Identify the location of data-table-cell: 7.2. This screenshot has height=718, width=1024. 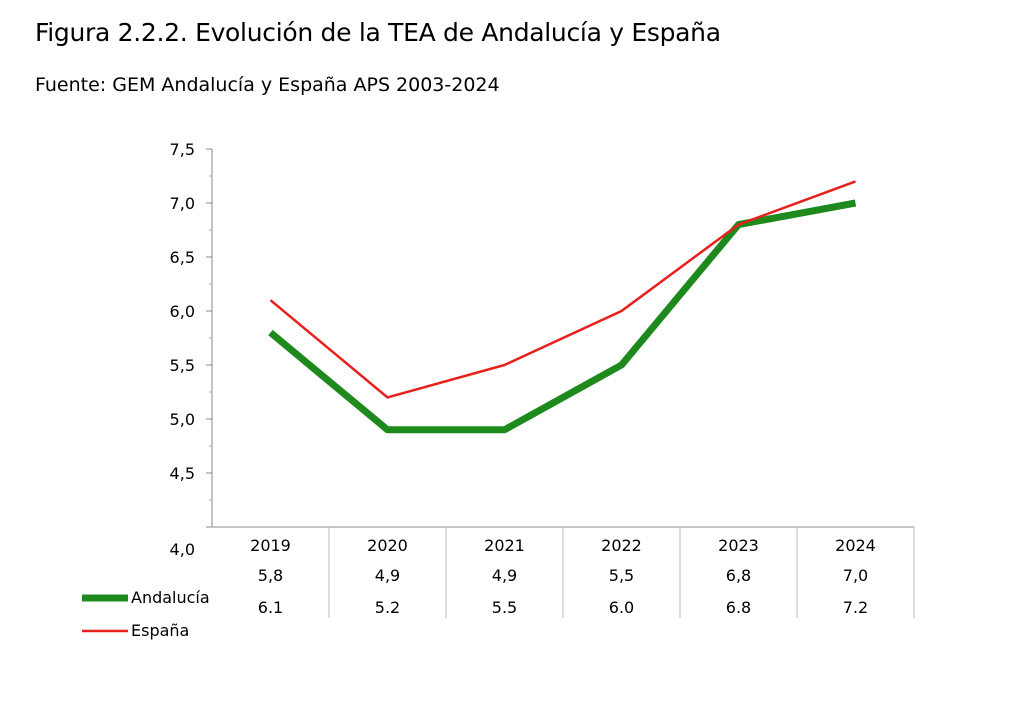
(855, 607).